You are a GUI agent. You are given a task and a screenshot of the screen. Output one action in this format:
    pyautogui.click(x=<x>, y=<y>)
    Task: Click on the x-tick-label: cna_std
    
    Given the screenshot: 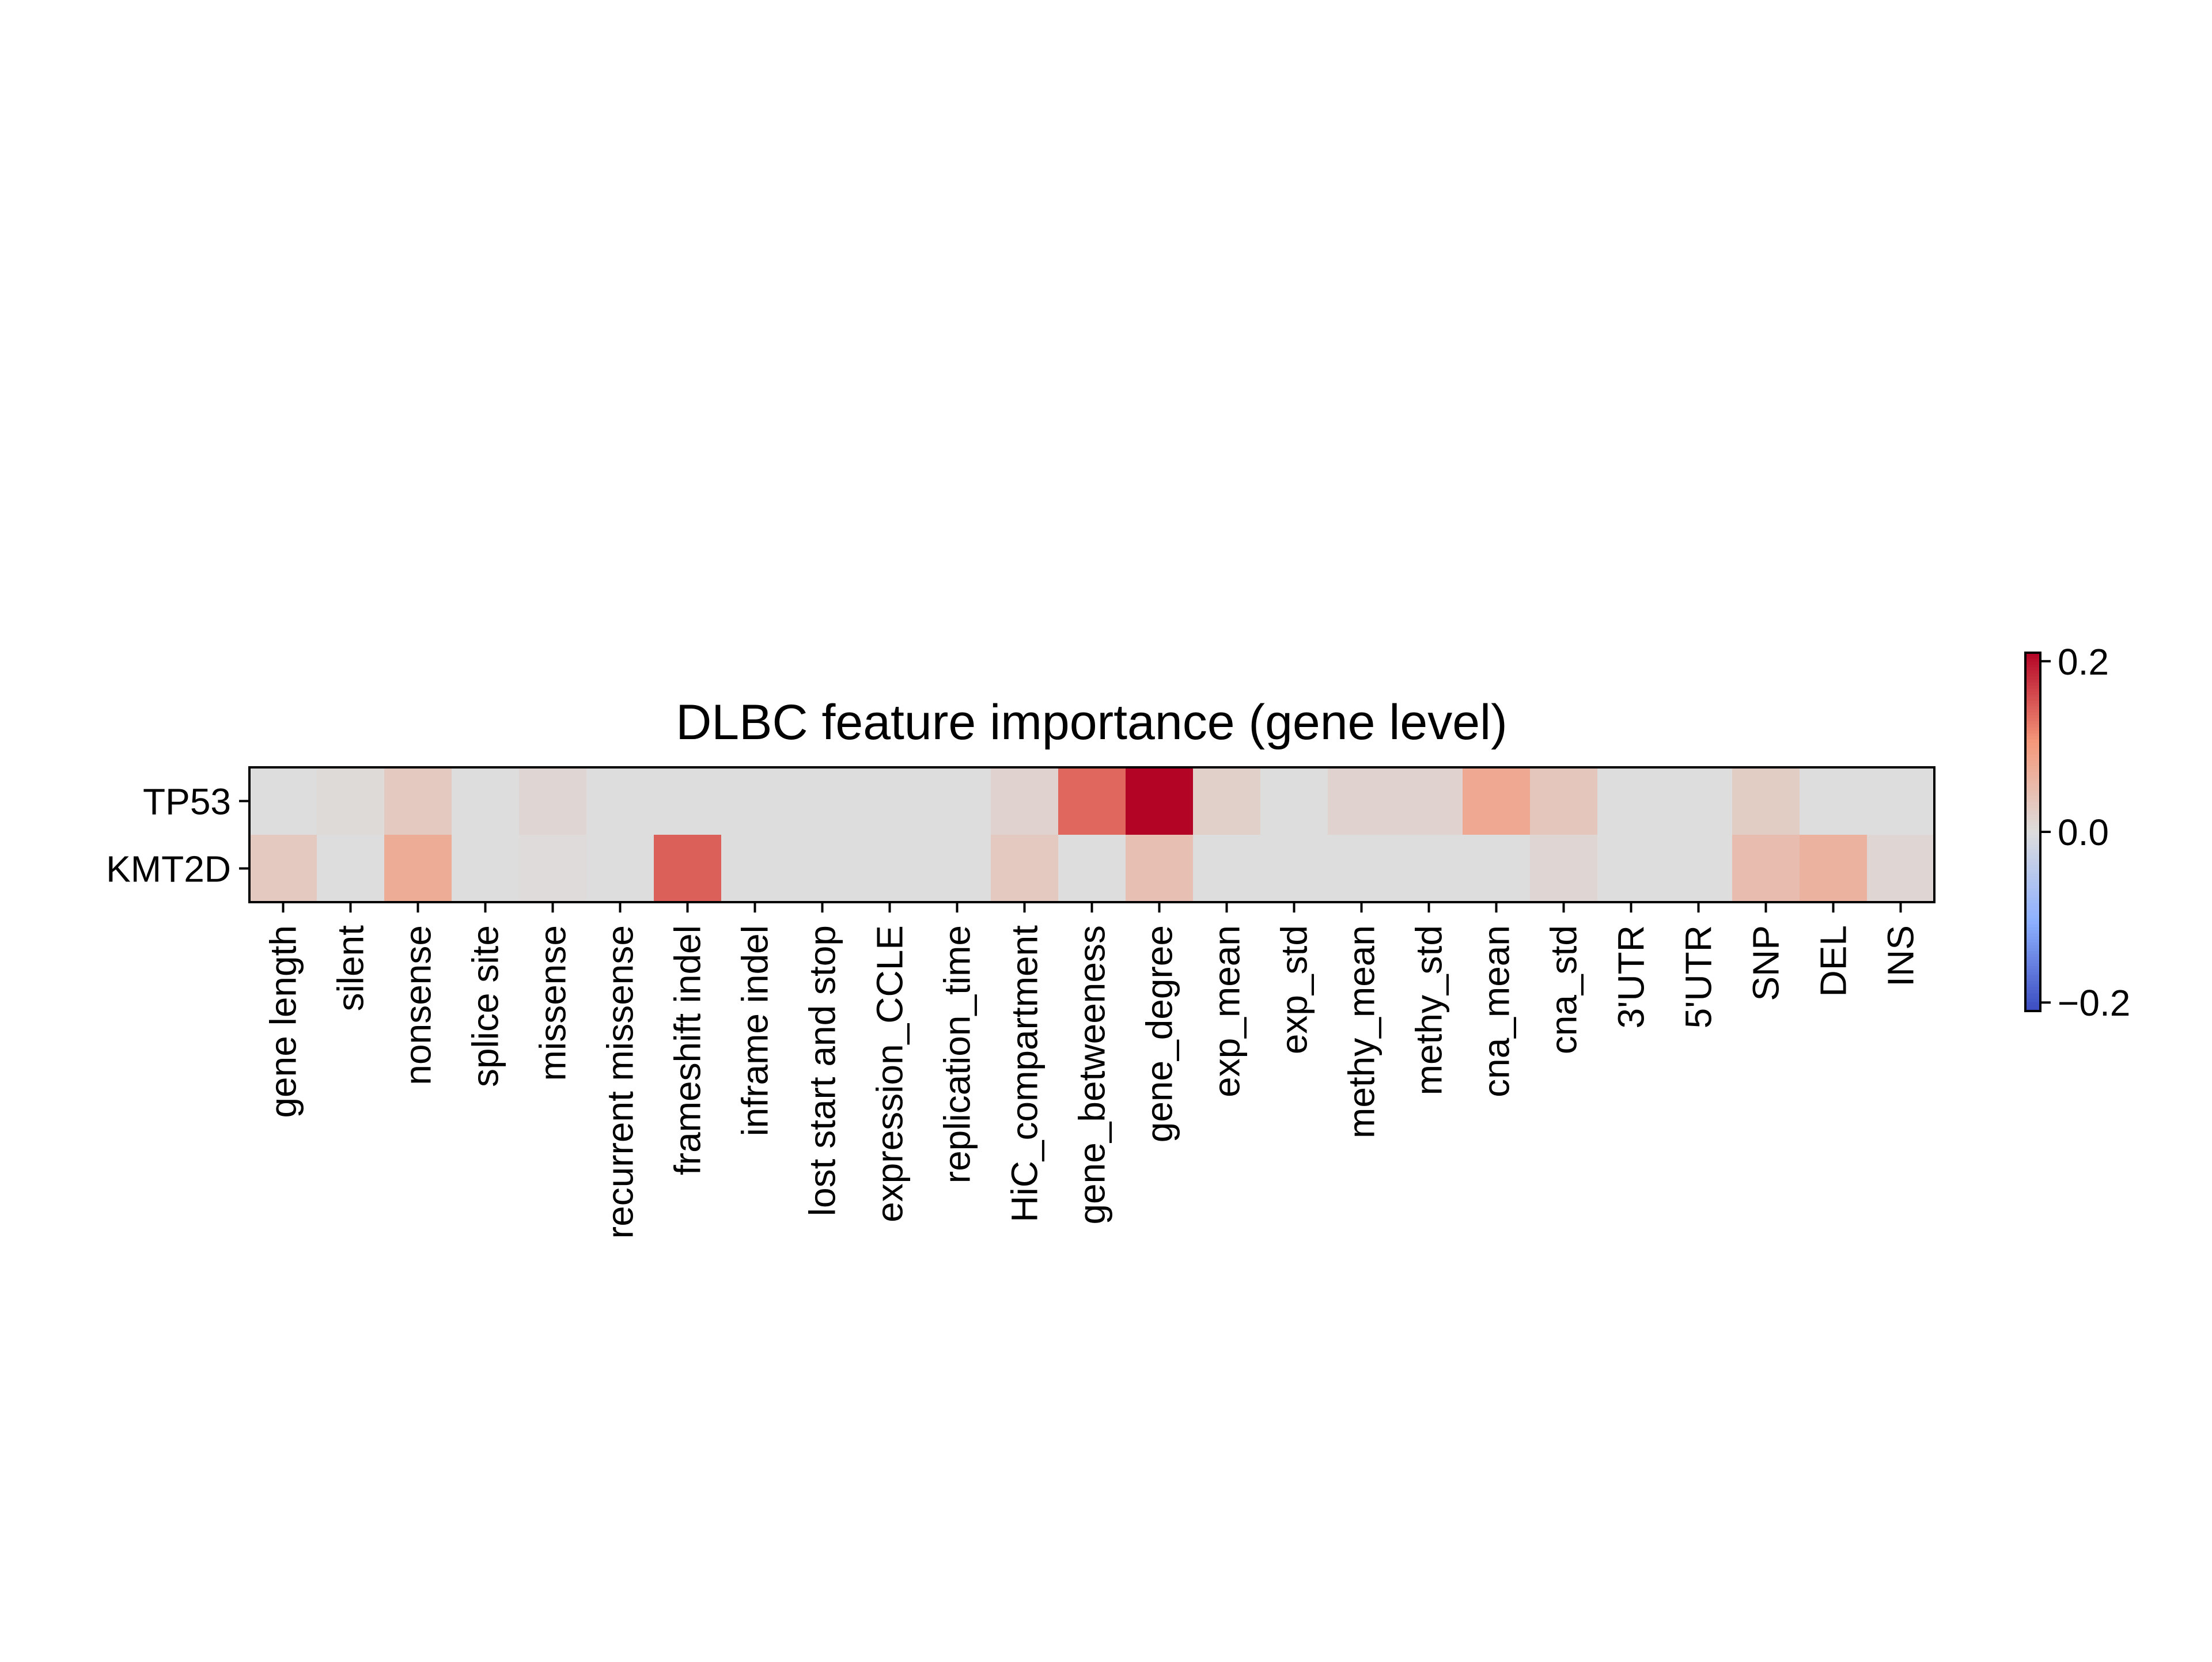 What is the action you would take?
    pyautogui.click(x=1564, y=989)
    